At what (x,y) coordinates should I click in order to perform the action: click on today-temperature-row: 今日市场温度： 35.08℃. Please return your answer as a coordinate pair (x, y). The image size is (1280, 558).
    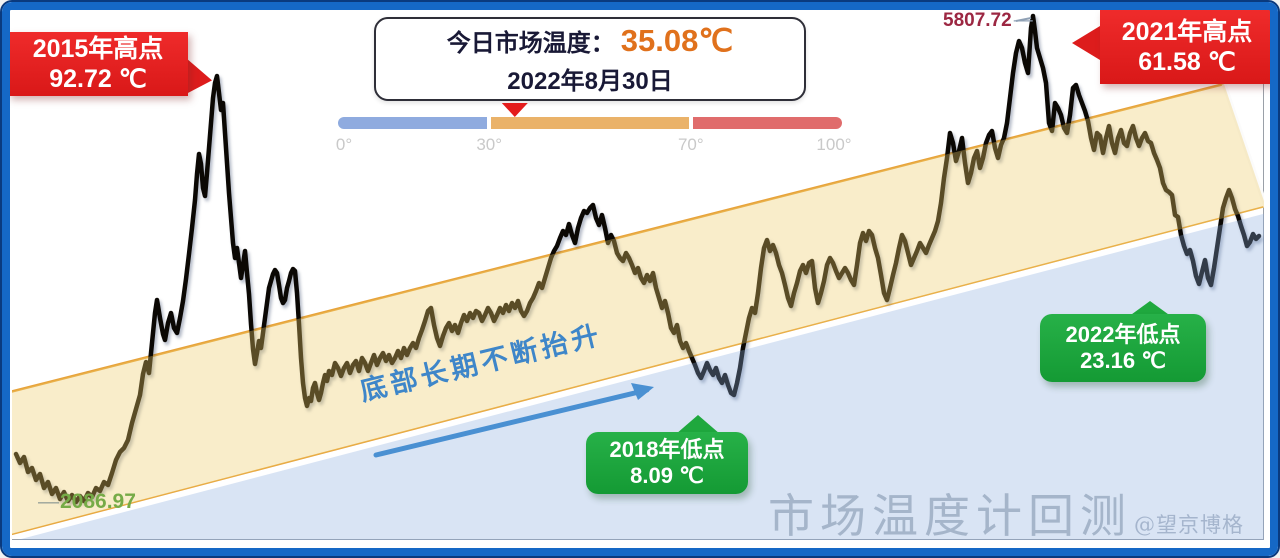
    Looking at the image, I should click on (590, 41).